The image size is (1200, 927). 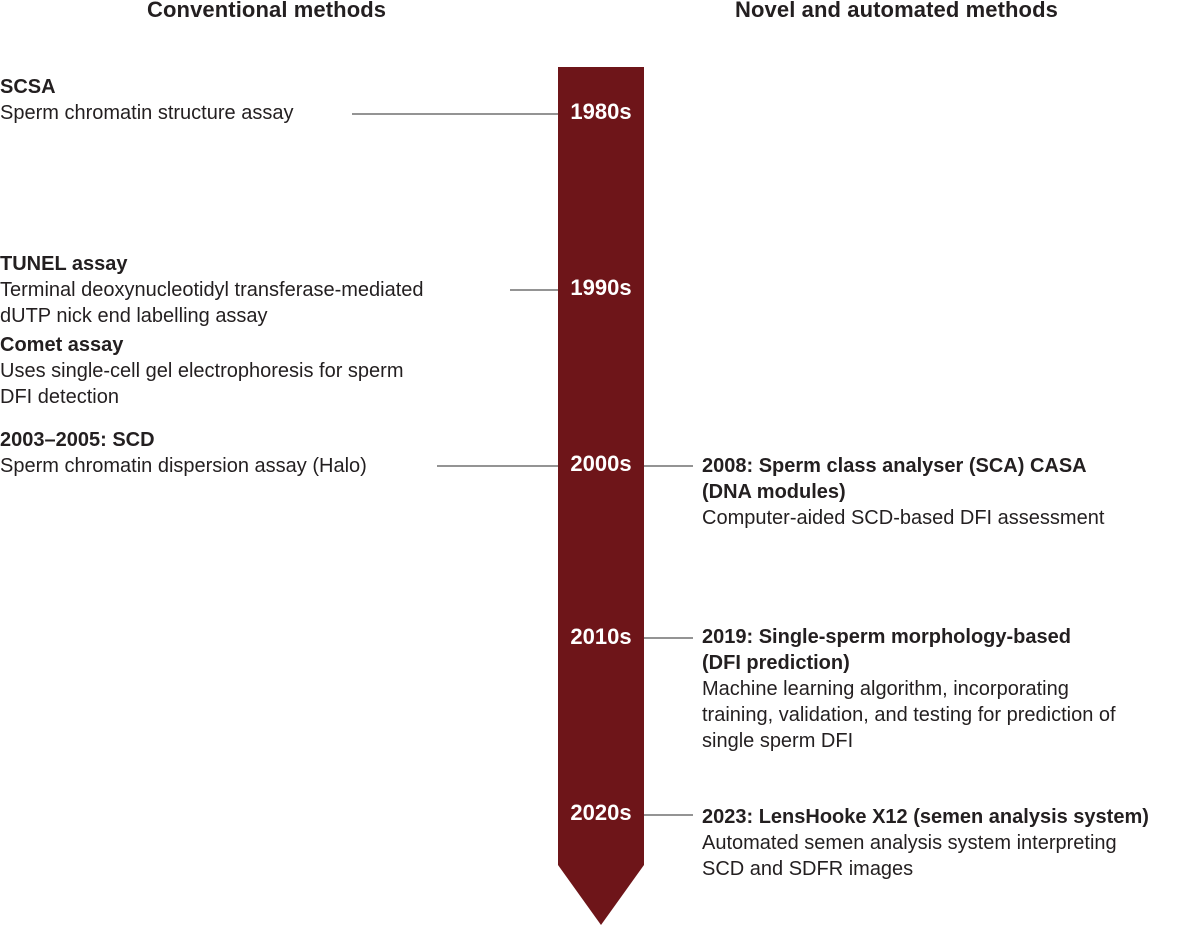 What do you see at coordinates (147, 113) in the screenshot?
I see `method-description: Sperm chromatin structure assay` at bounding box center [147, 113].